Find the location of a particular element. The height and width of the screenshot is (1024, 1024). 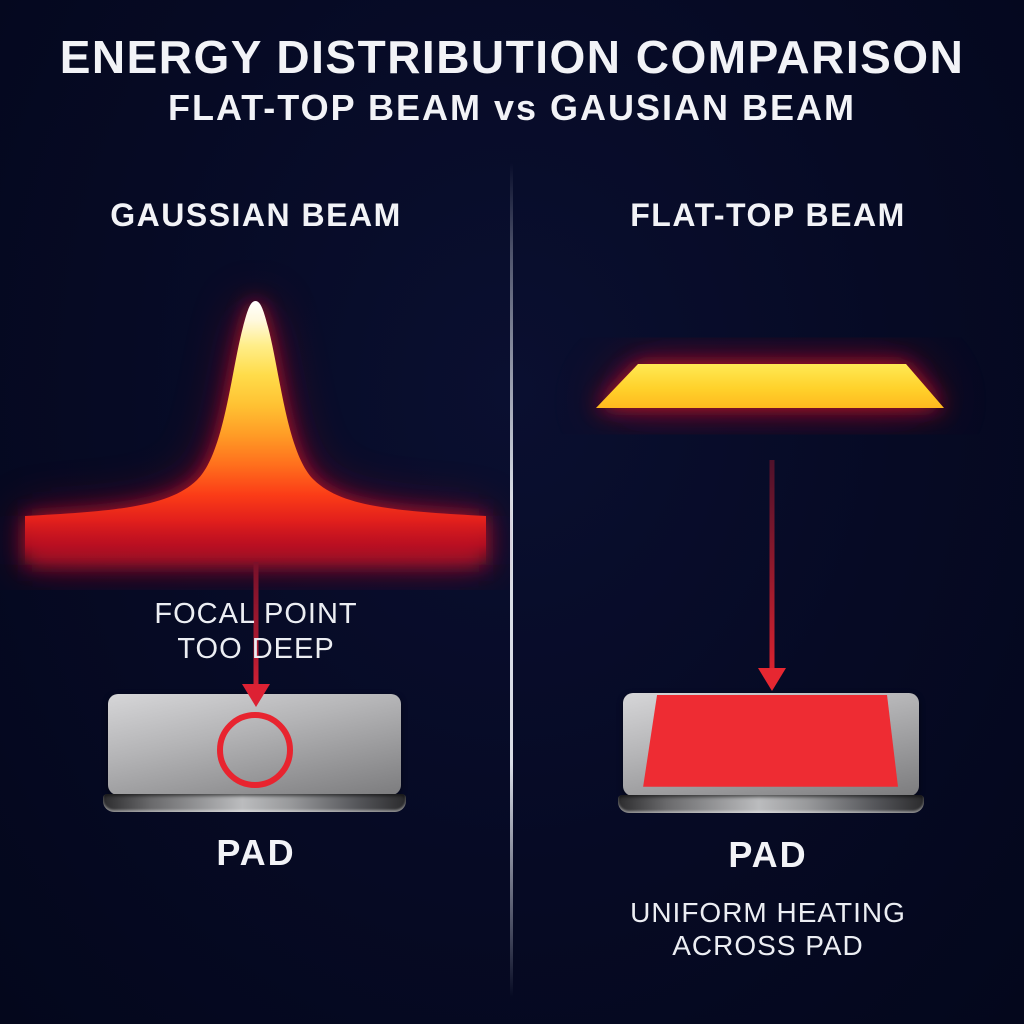

left-pad is located at coordinates (254, 753).